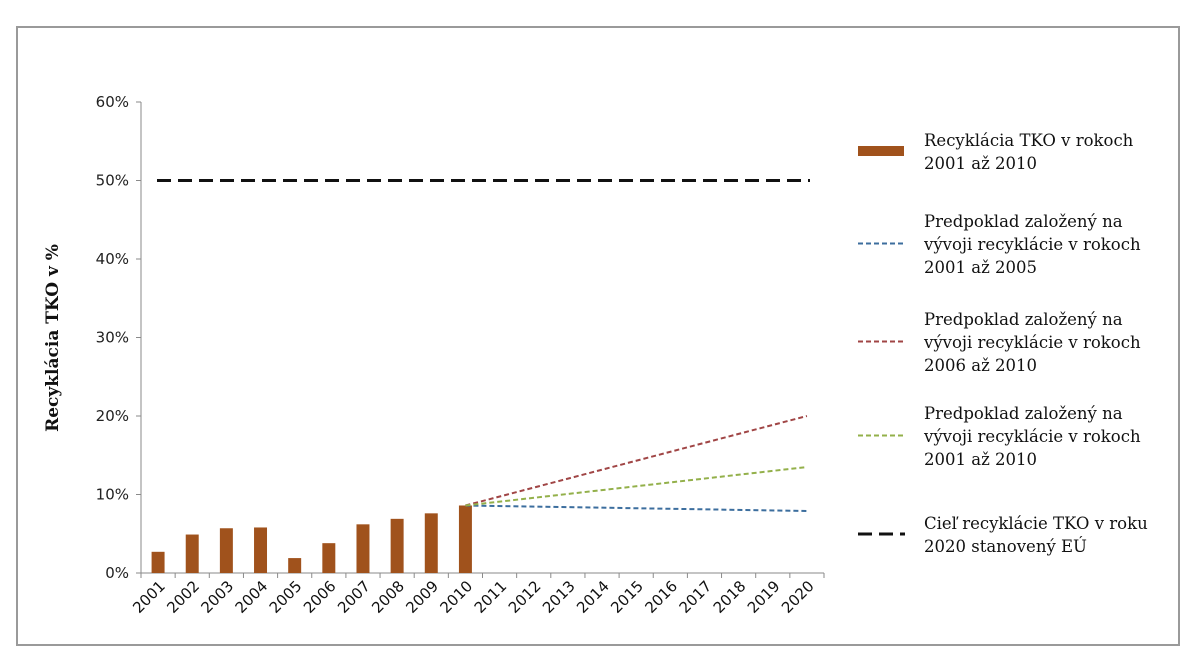  What do you see at coordinates (1036, 523) in the screenshot?
I see `legend-label: Cieľ recyklácie TKO v roku` at bounding box center [1036, 523].